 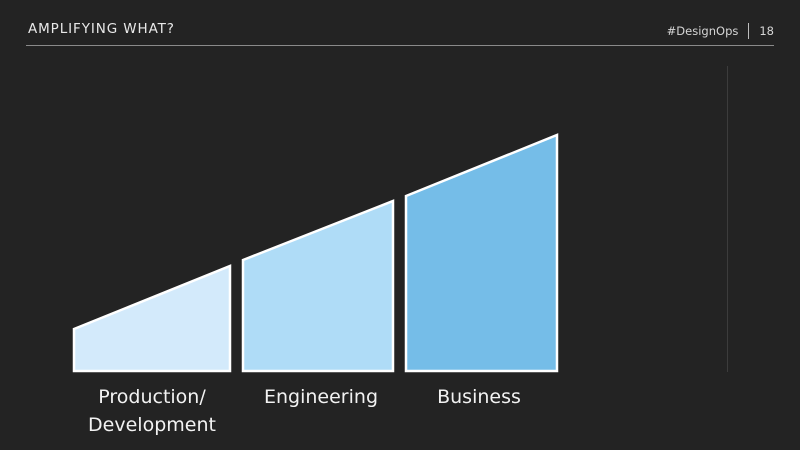 What do you see at coordinates (101, 29) in the screenshot?
I see `slide-title: AMPLIFYING WHAT?` at bounding box center [101, 29].